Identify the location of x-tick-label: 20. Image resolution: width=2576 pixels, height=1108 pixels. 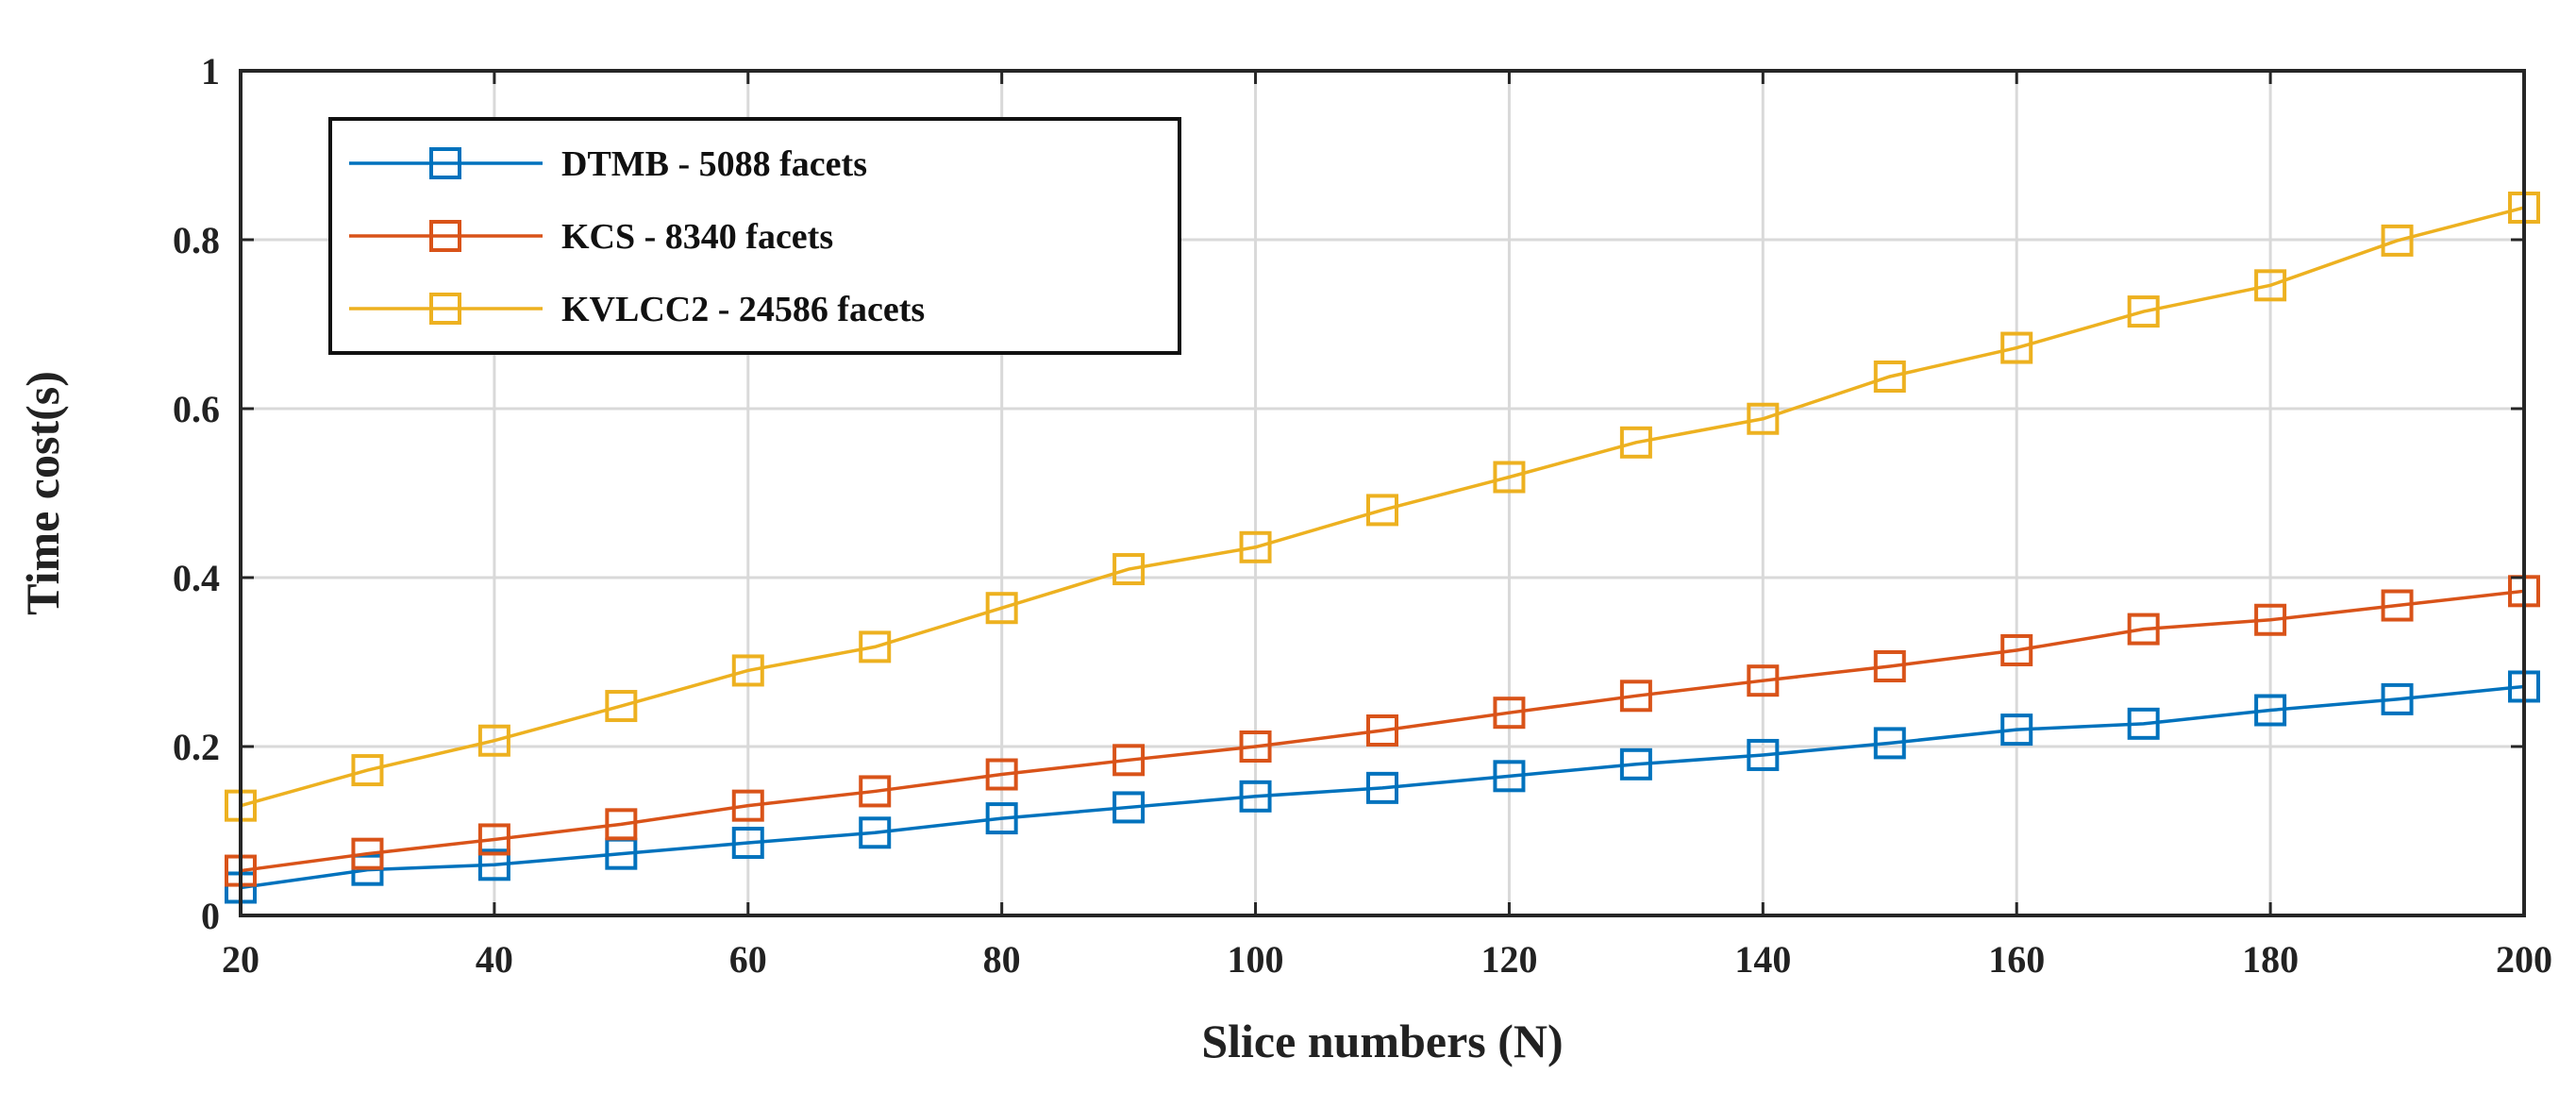
(240, 959).